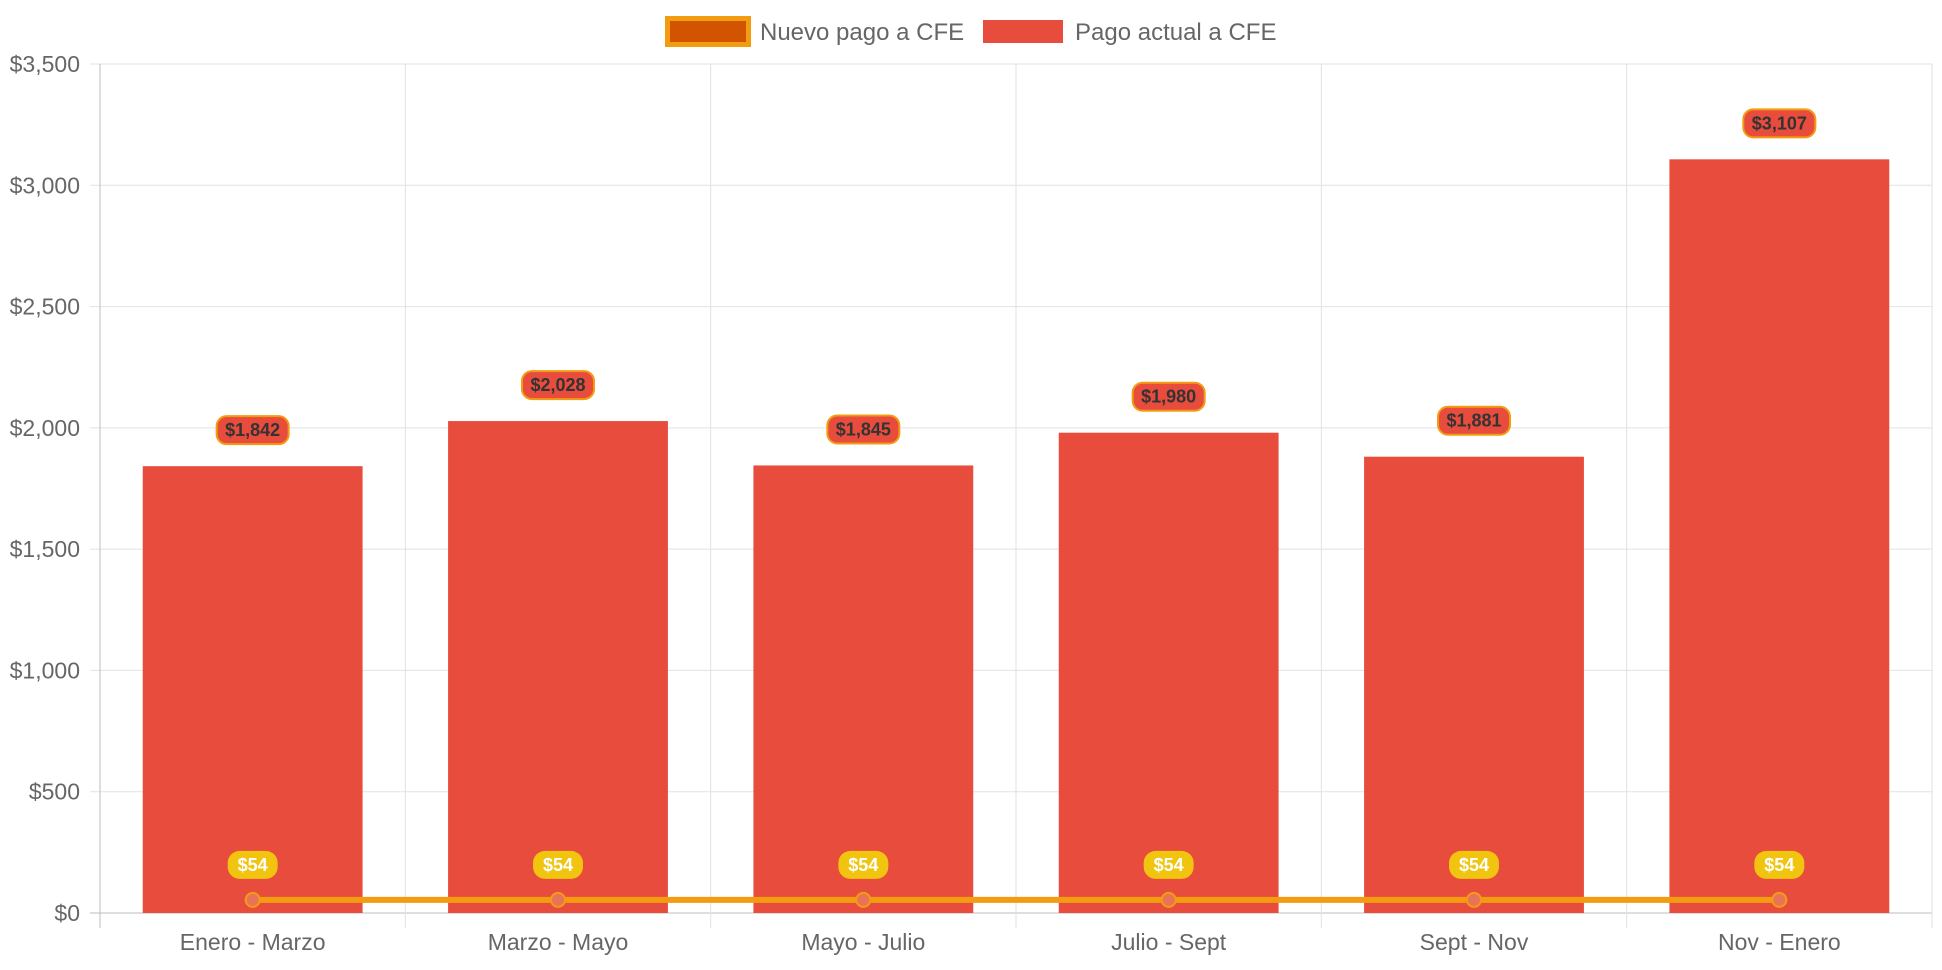  I want to click on legend-swatch-nuevo, so click(708, 31).